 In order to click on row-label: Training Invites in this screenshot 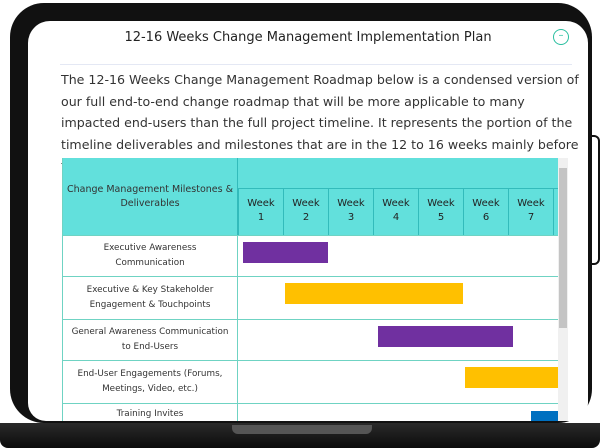, I will do `click(150, 412)`.